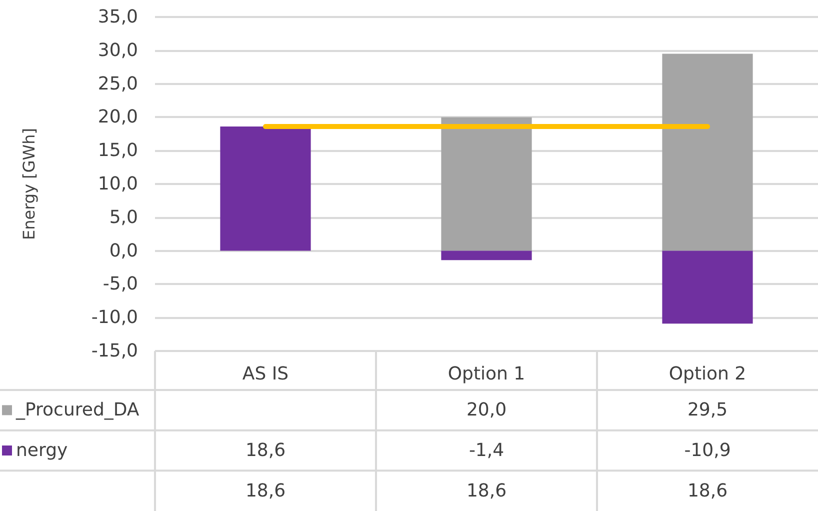 The width and height of the screenshot is (818, 511). Describe the element at coordinates (42, 450) in the screenshot. I see `legend-label: nergy` at that location.